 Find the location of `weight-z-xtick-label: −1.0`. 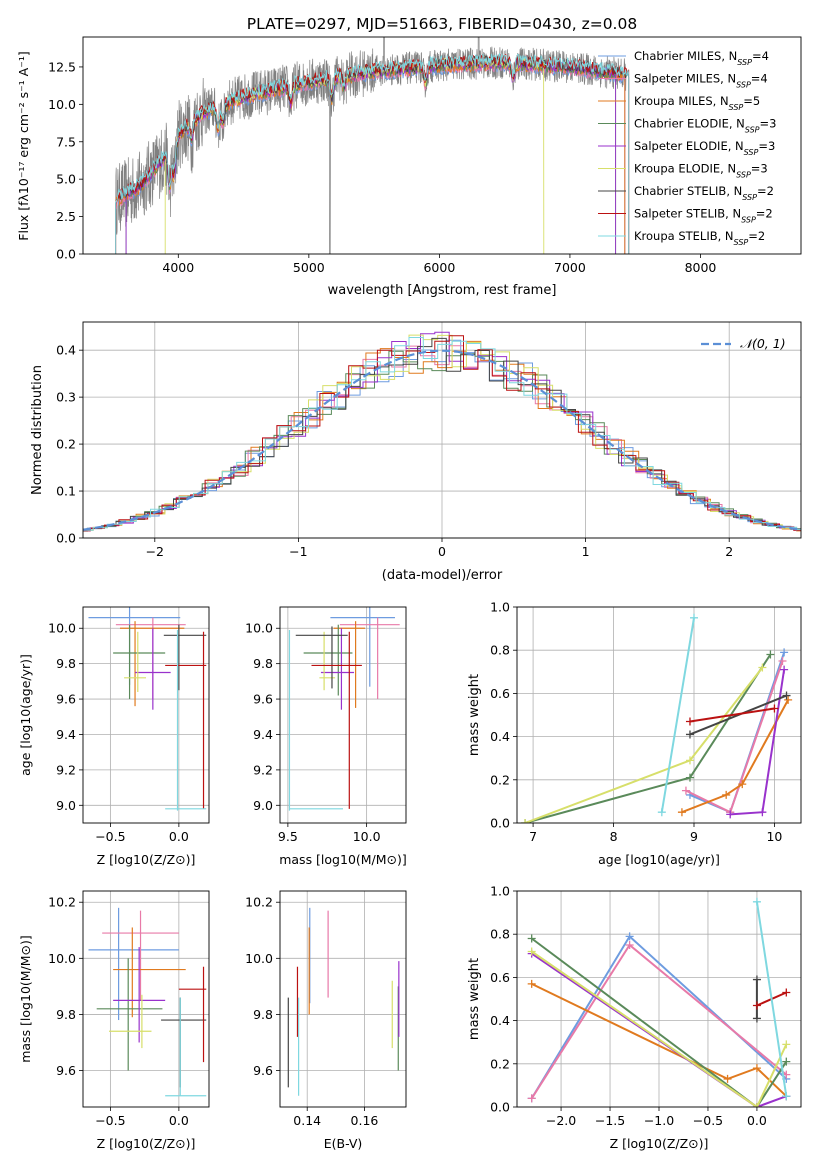

weight-z-xtick-label: −1.0 is located at coordinates (659, 1120).